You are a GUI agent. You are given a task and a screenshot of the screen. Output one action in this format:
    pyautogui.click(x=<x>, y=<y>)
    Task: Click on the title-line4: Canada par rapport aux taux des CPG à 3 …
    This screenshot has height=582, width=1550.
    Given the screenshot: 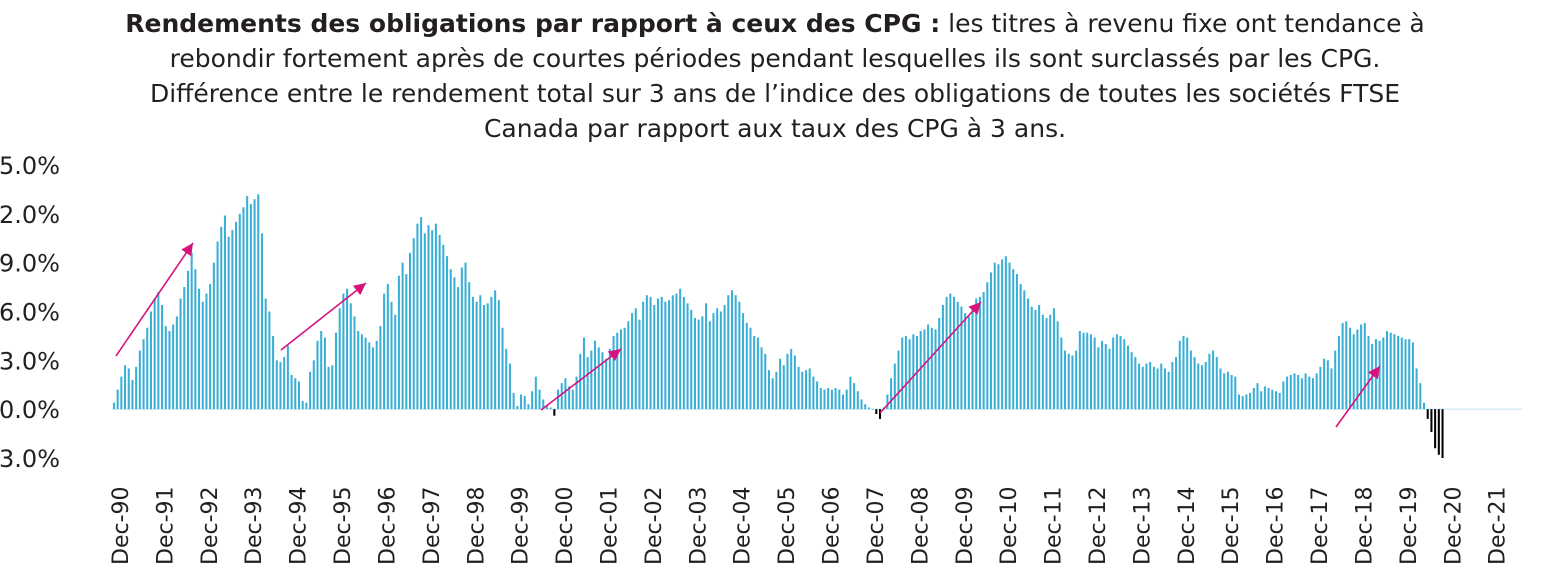 What is the action you would take?
    pyautogui.click(x=775, y=128)
    